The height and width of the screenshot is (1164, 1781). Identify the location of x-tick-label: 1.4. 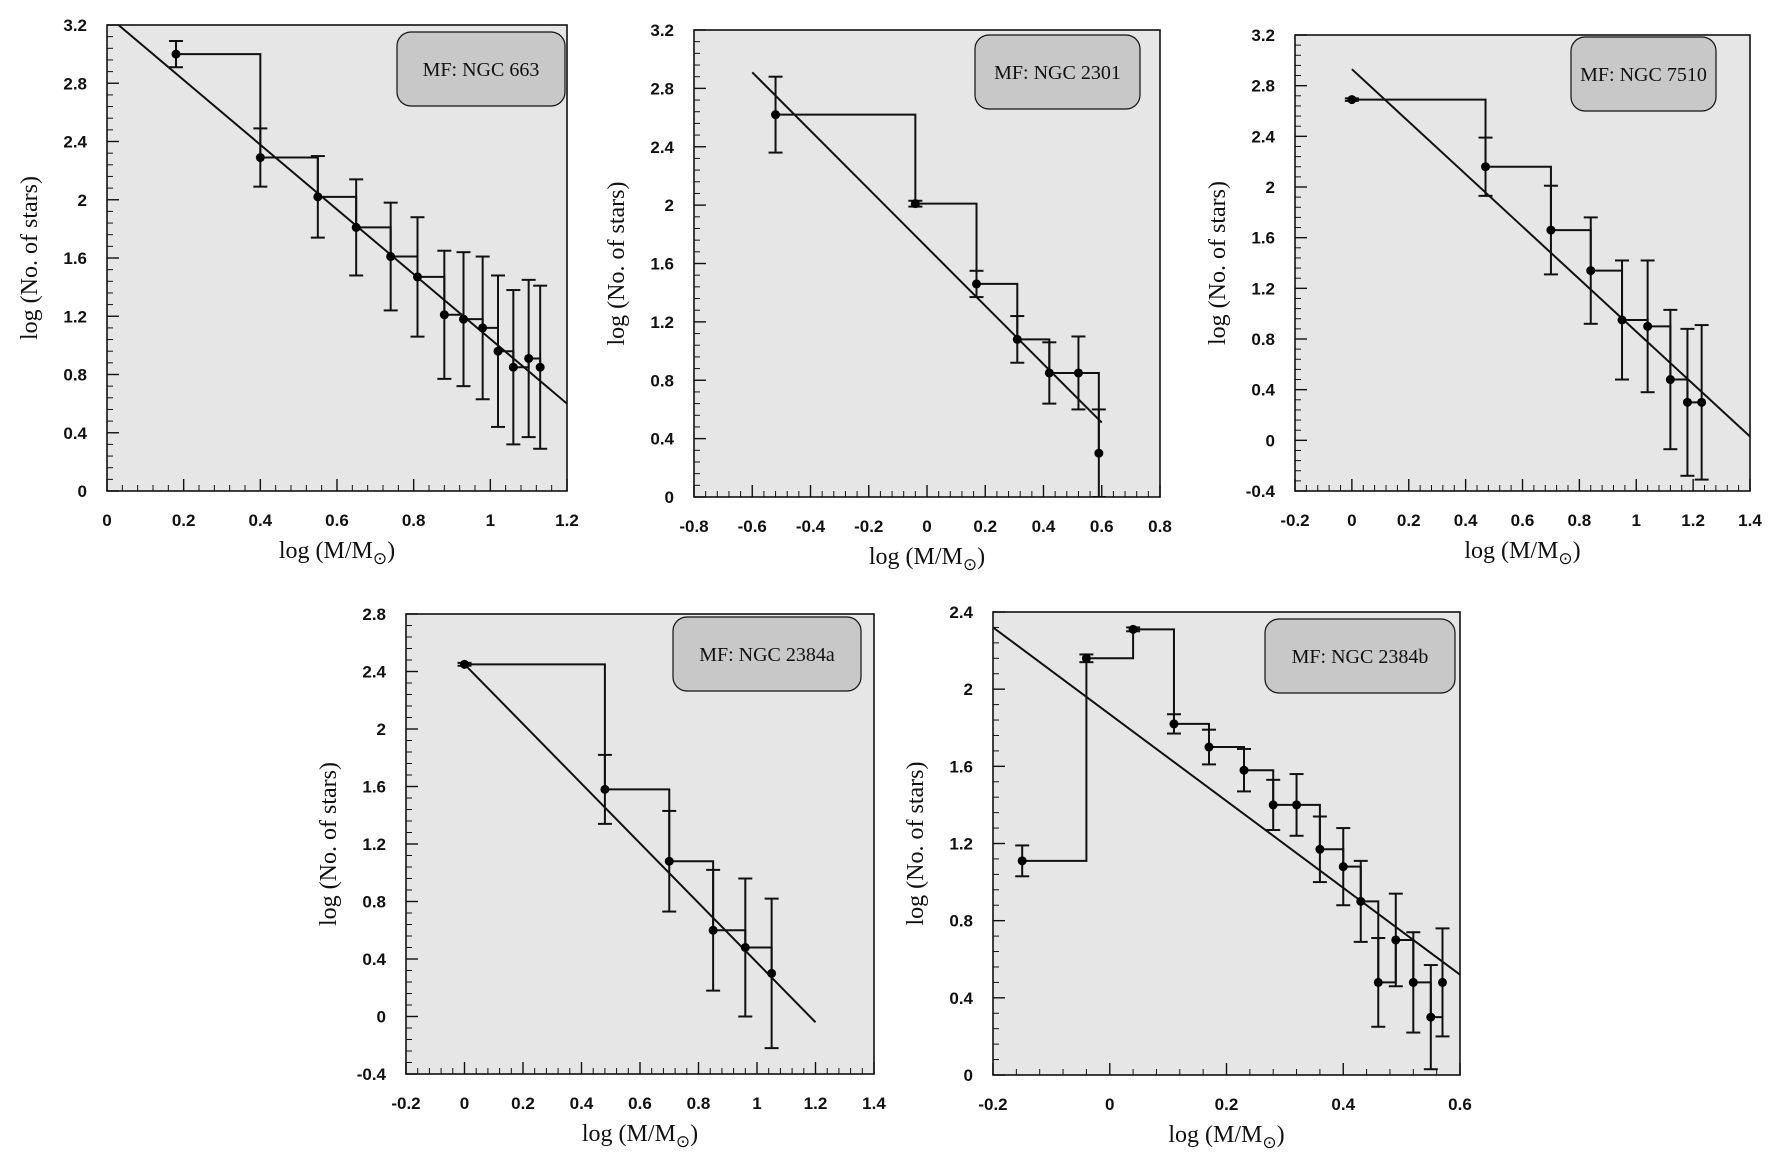
(874, 1103).